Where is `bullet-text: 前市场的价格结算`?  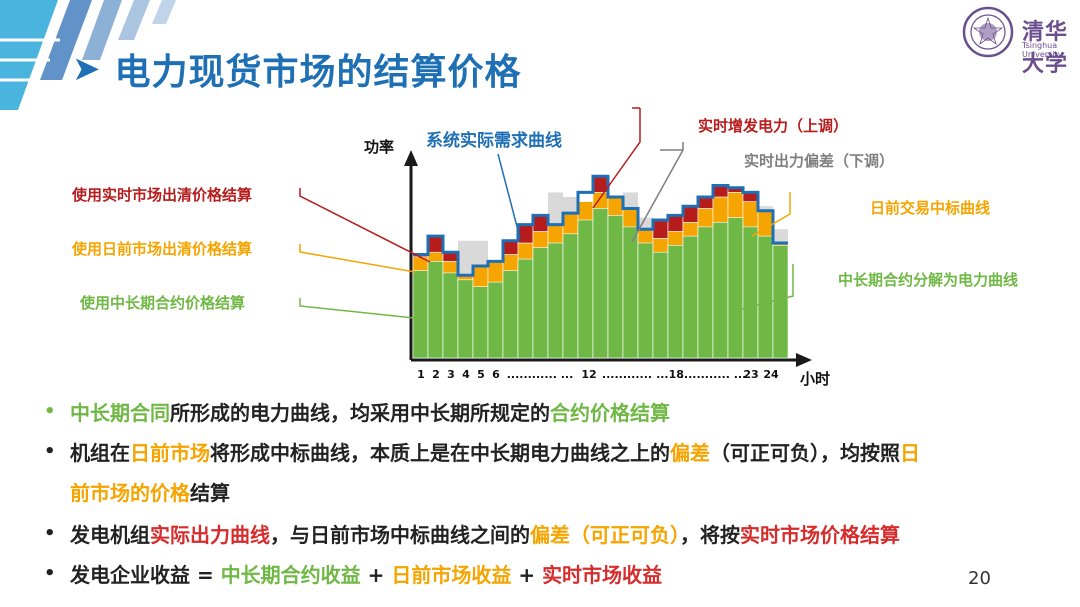 bullet-text: 前市场的价格结算 is located at coordinates (560, 493).